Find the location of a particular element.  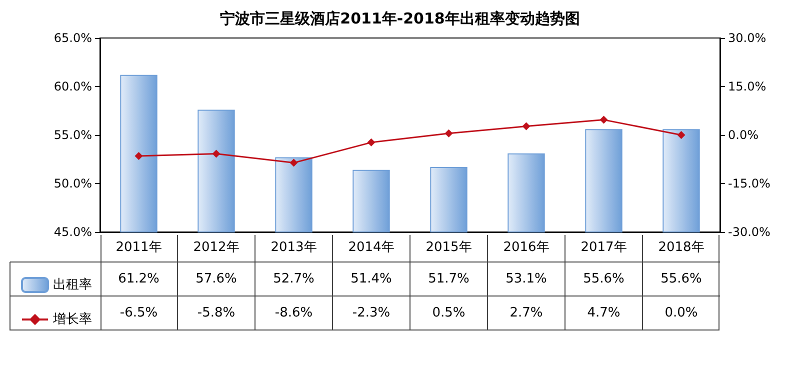

data-label: 52.7% is located at coordinates (293, 279).